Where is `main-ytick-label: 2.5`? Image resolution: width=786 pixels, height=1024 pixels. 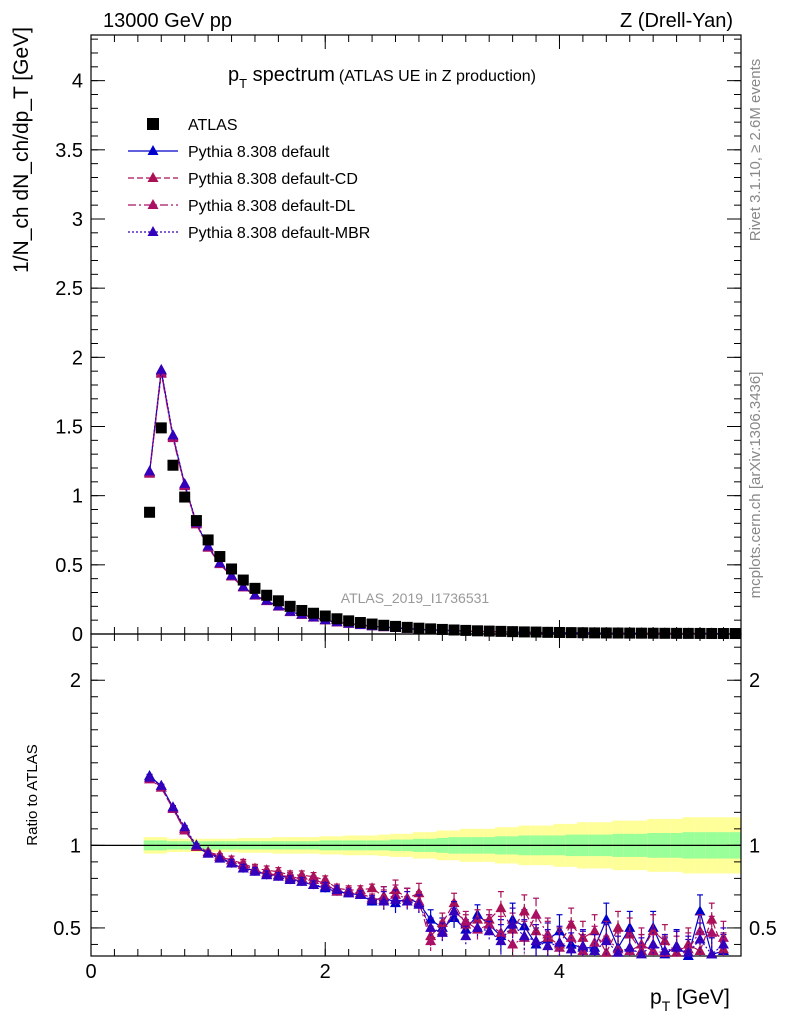
main-ytick-label: 2.5 is located at coordinates (69, 289).